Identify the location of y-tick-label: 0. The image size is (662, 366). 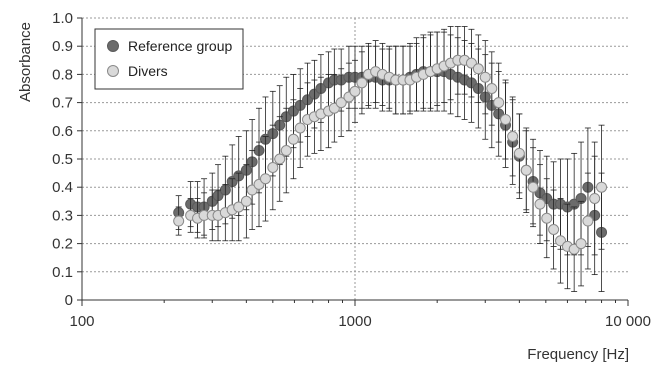
(69, 300).